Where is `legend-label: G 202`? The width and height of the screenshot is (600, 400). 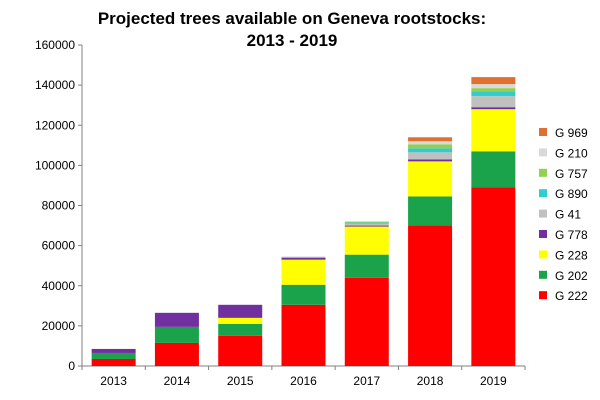 legend-label: G 202 is located at coordinates (571, 276).